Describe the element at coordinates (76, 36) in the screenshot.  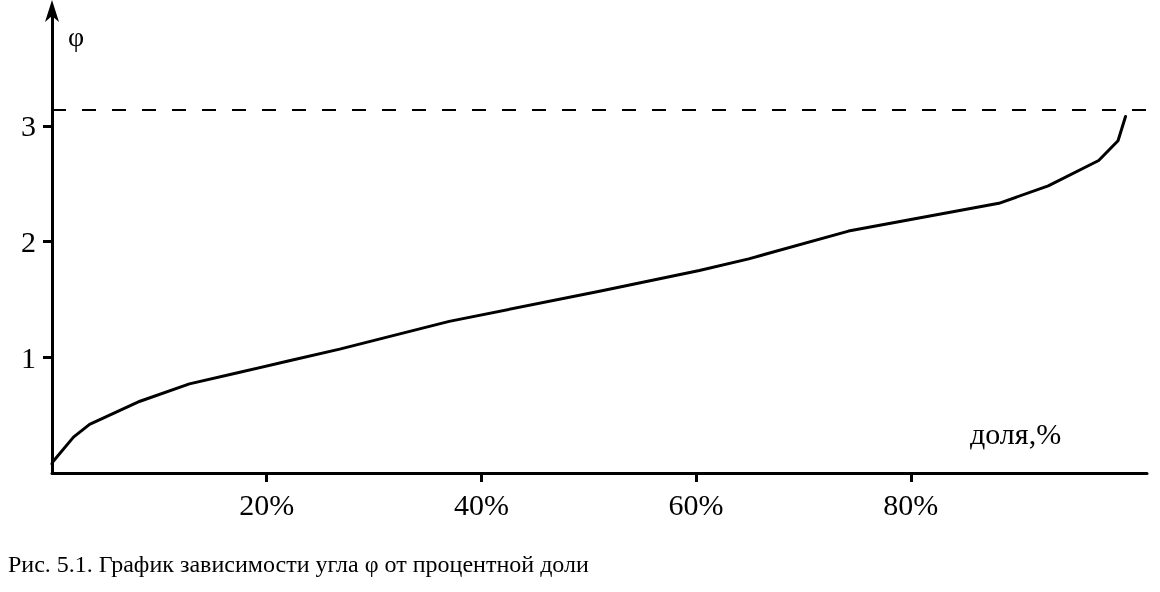
I see `y-axis-title: φ` at that location.